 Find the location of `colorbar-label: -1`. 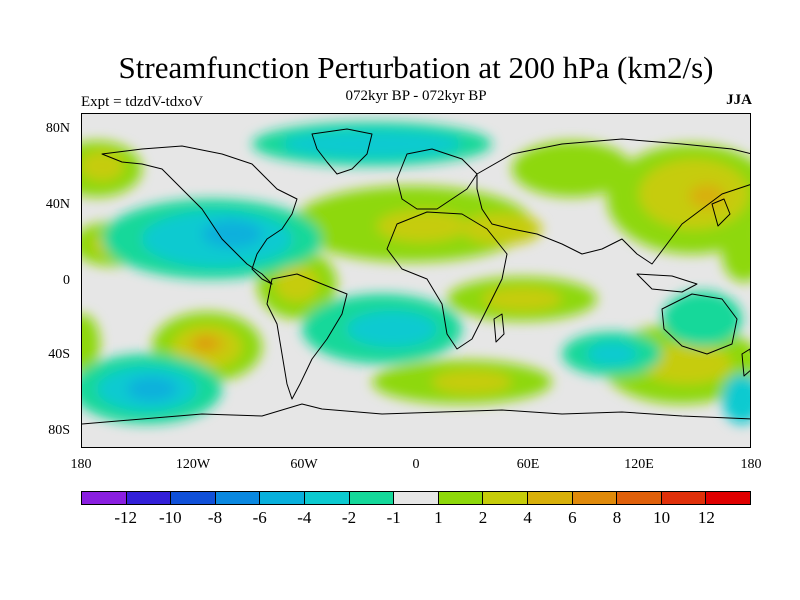

colorbar-label: -1 is located at coordinates (393, 517).